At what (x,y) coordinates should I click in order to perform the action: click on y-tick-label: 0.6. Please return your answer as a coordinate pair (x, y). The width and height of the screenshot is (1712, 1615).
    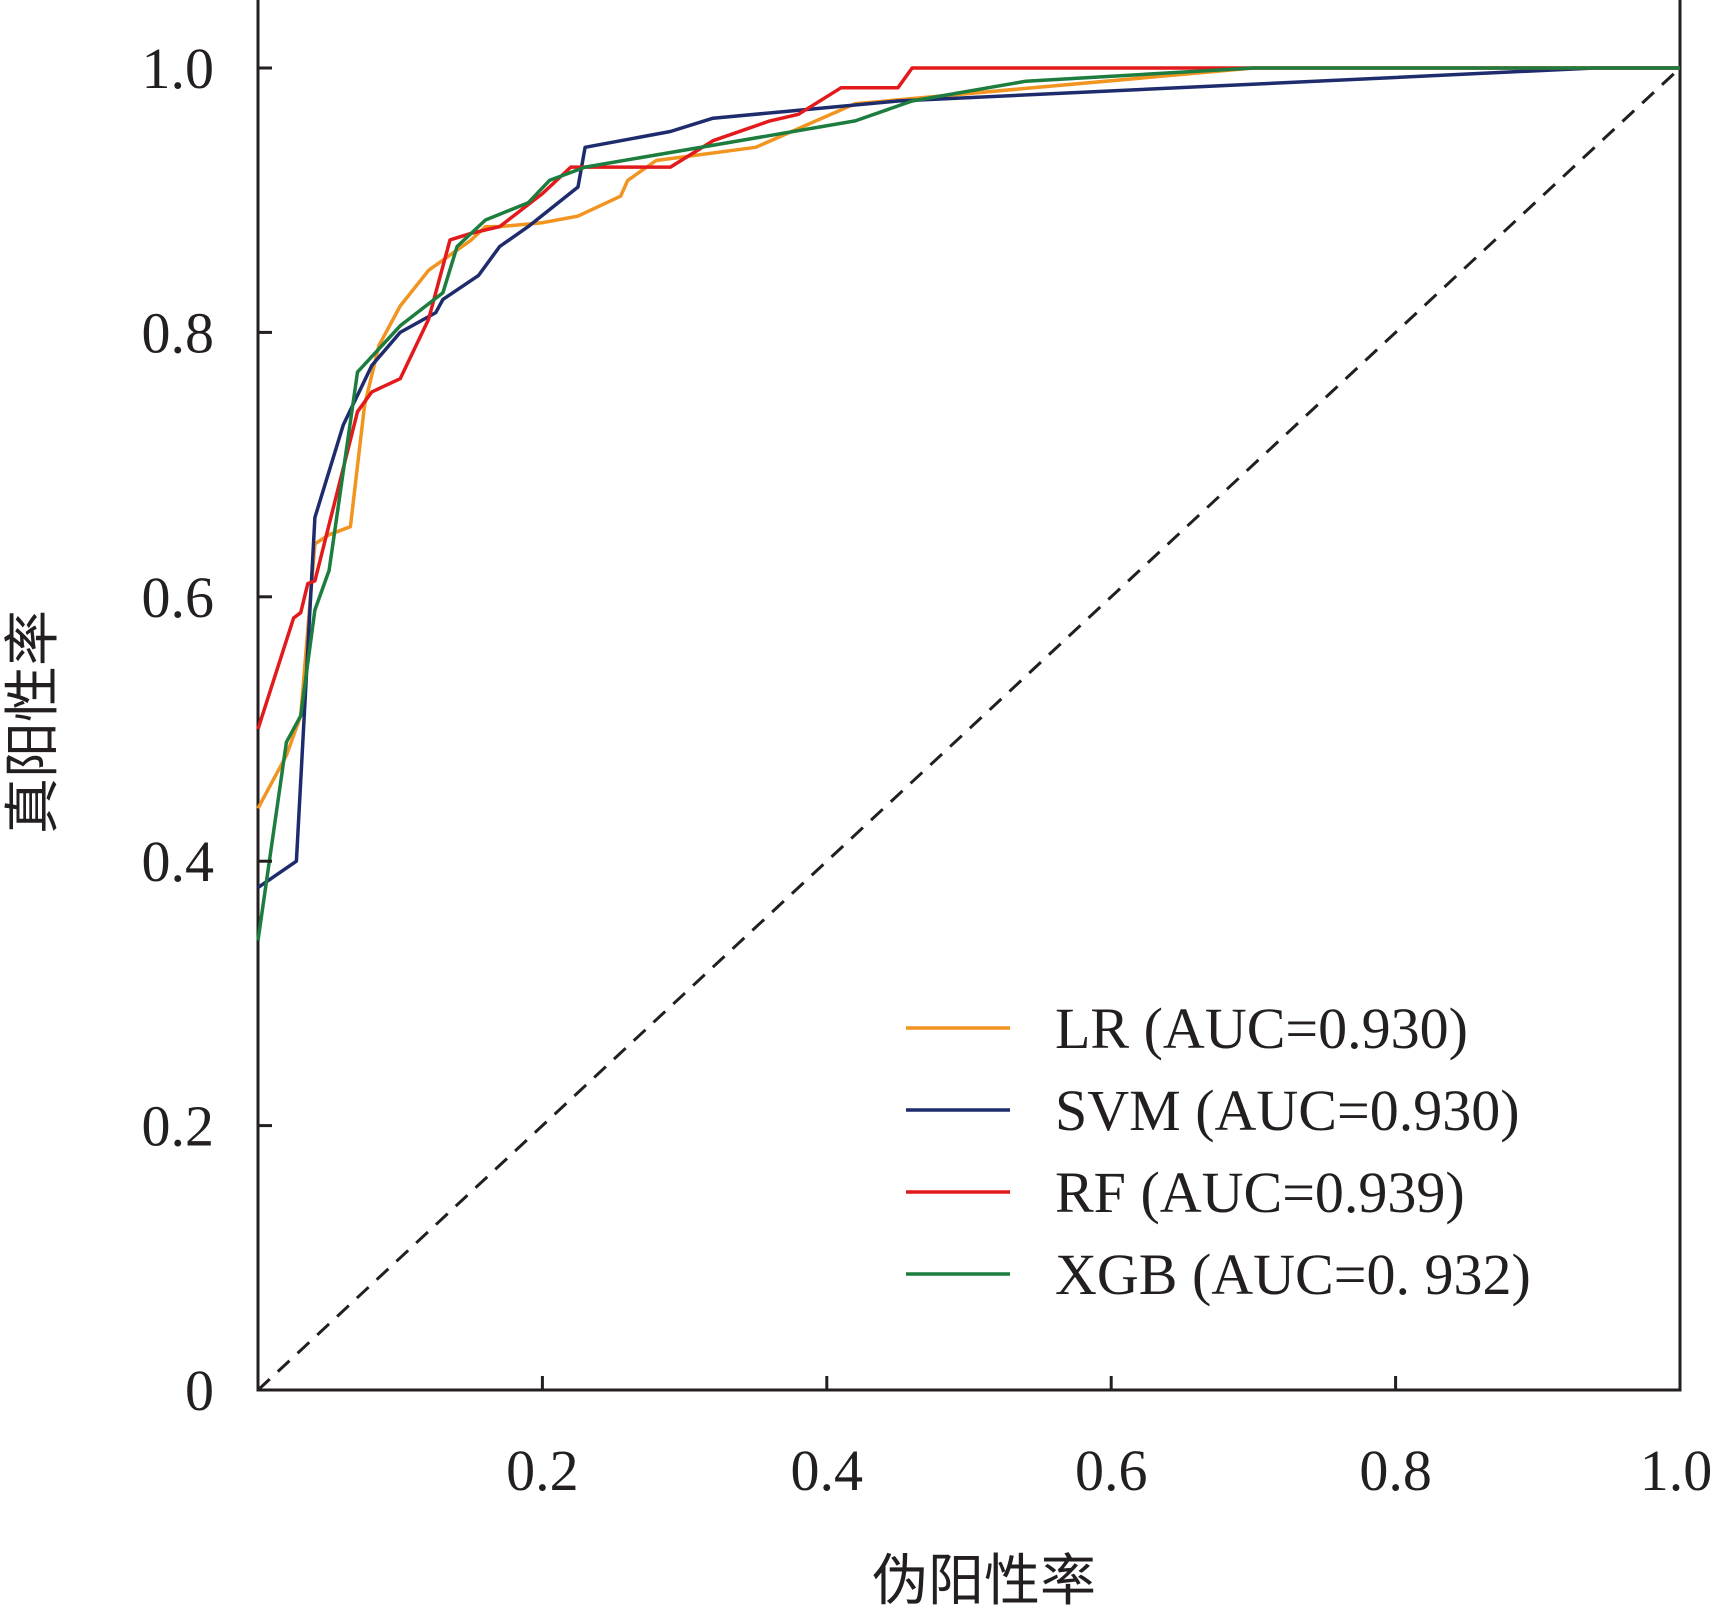
    Looking at the image, I should click on (178, 597).